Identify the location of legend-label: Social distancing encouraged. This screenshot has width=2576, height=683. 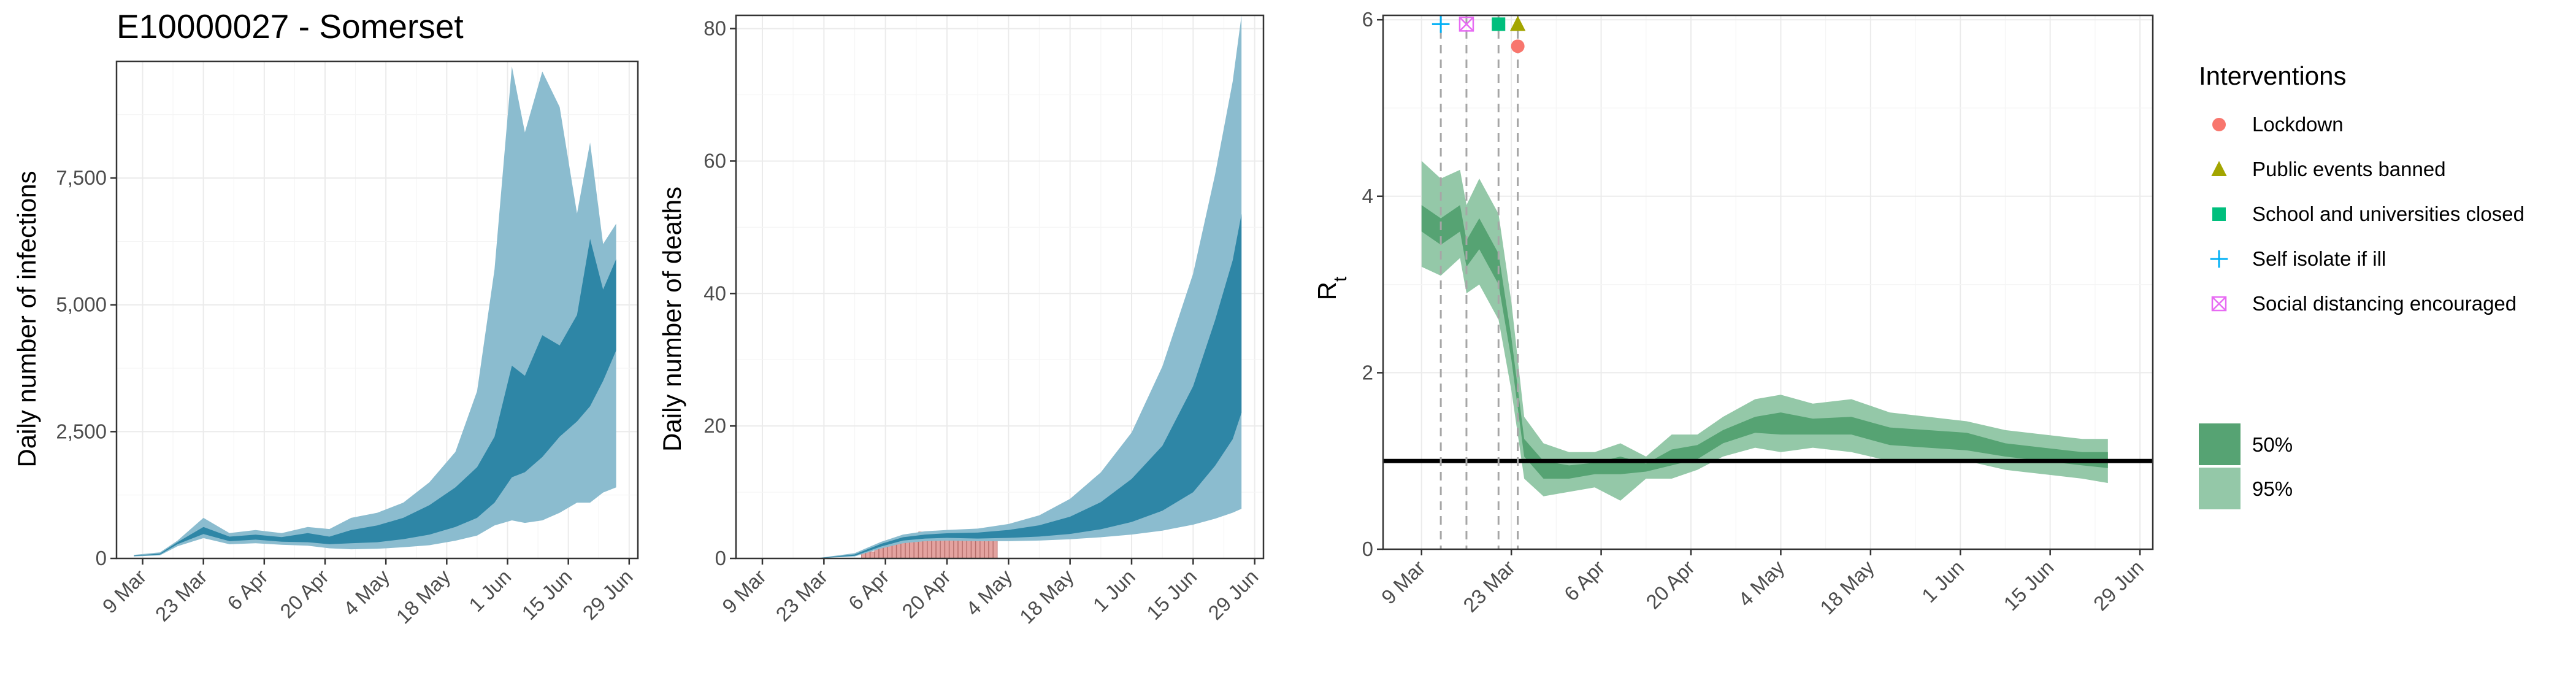
(2384, 303).